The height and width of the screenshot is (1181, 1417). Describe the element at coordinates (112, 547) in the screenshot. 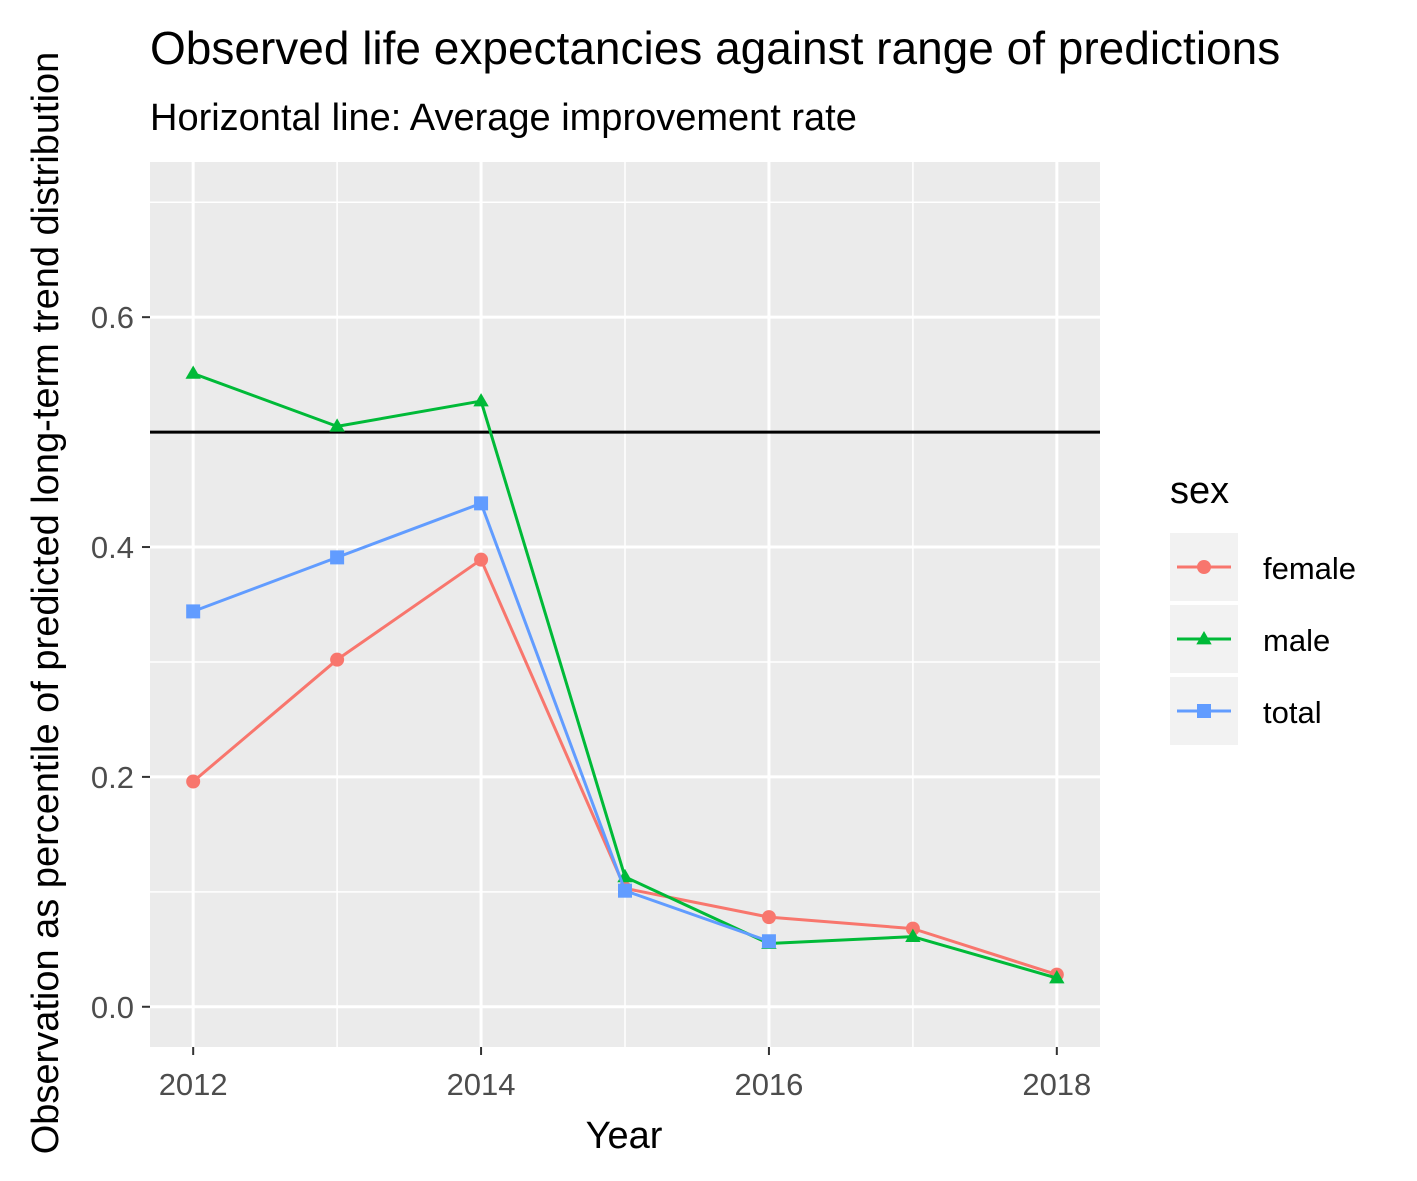

I see `y-tick-label: 0.4` at that location.